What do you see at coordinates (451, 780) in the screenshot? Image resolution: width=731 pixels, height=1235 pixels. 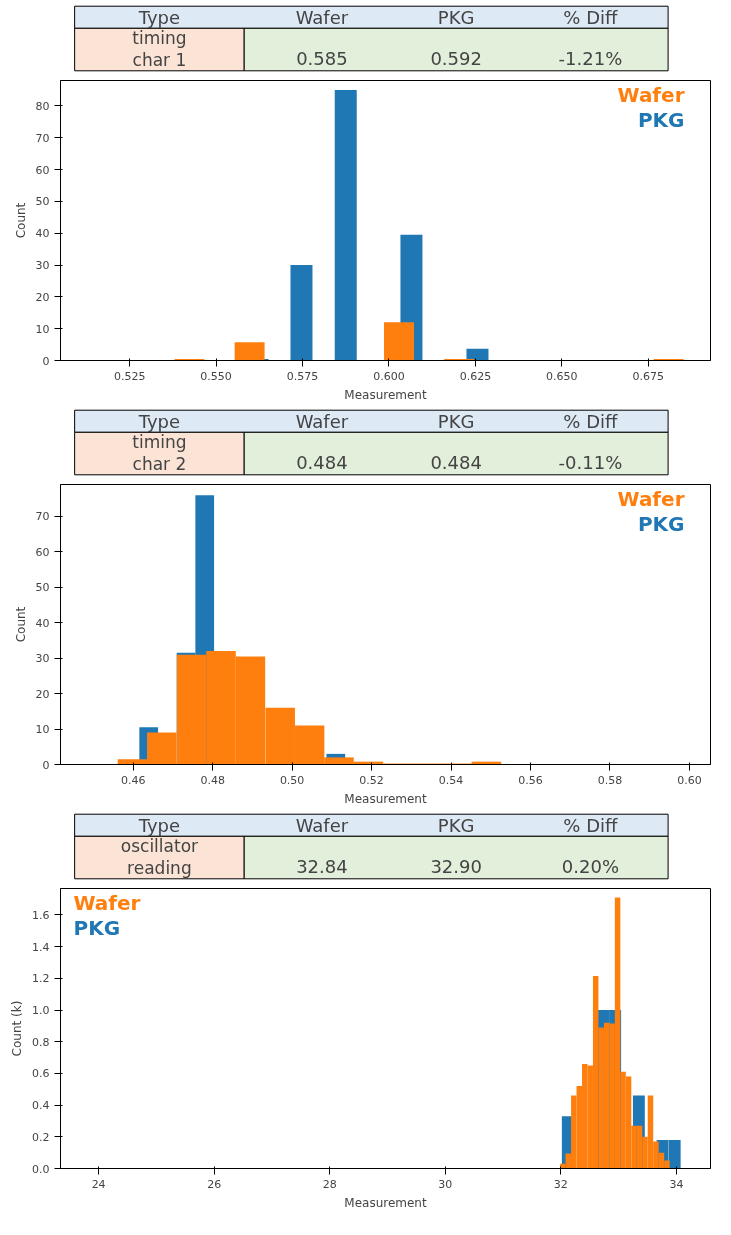 I see `x-tick-label: 0.54` at bounding box center [451, 780].